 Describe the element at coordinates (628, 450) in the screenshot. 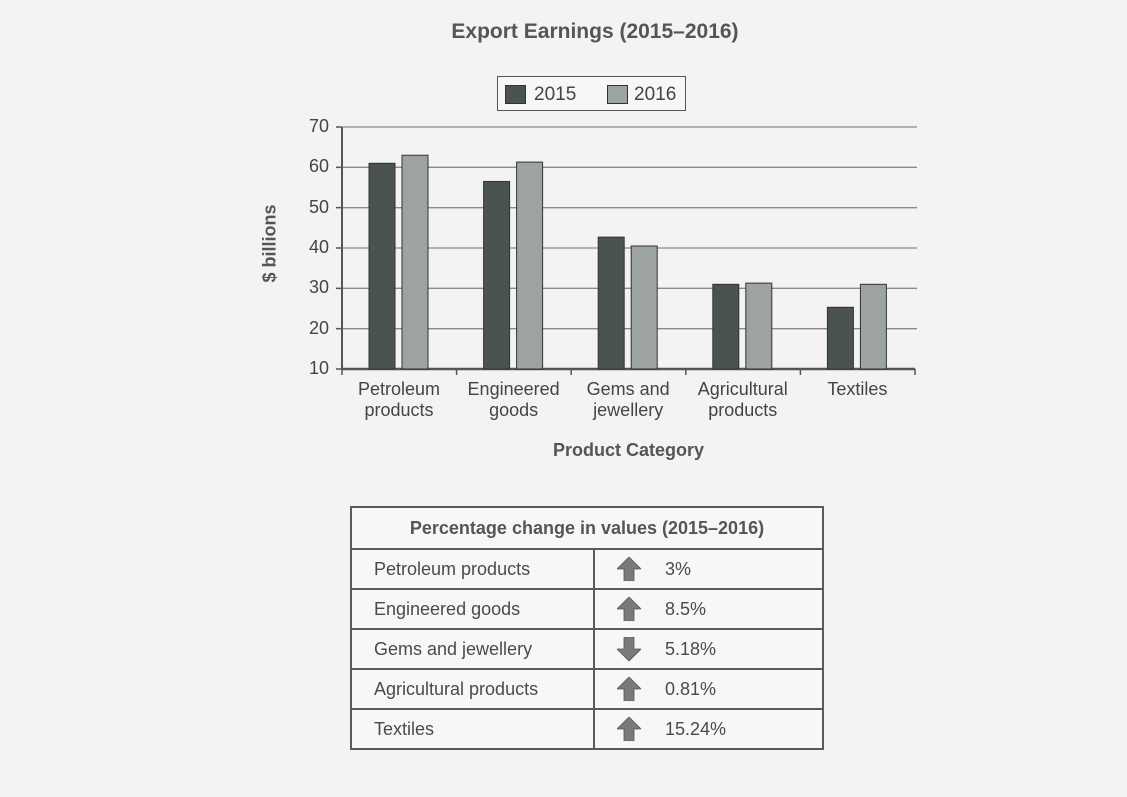

I see `x-axis-title: Product Category` at that location.